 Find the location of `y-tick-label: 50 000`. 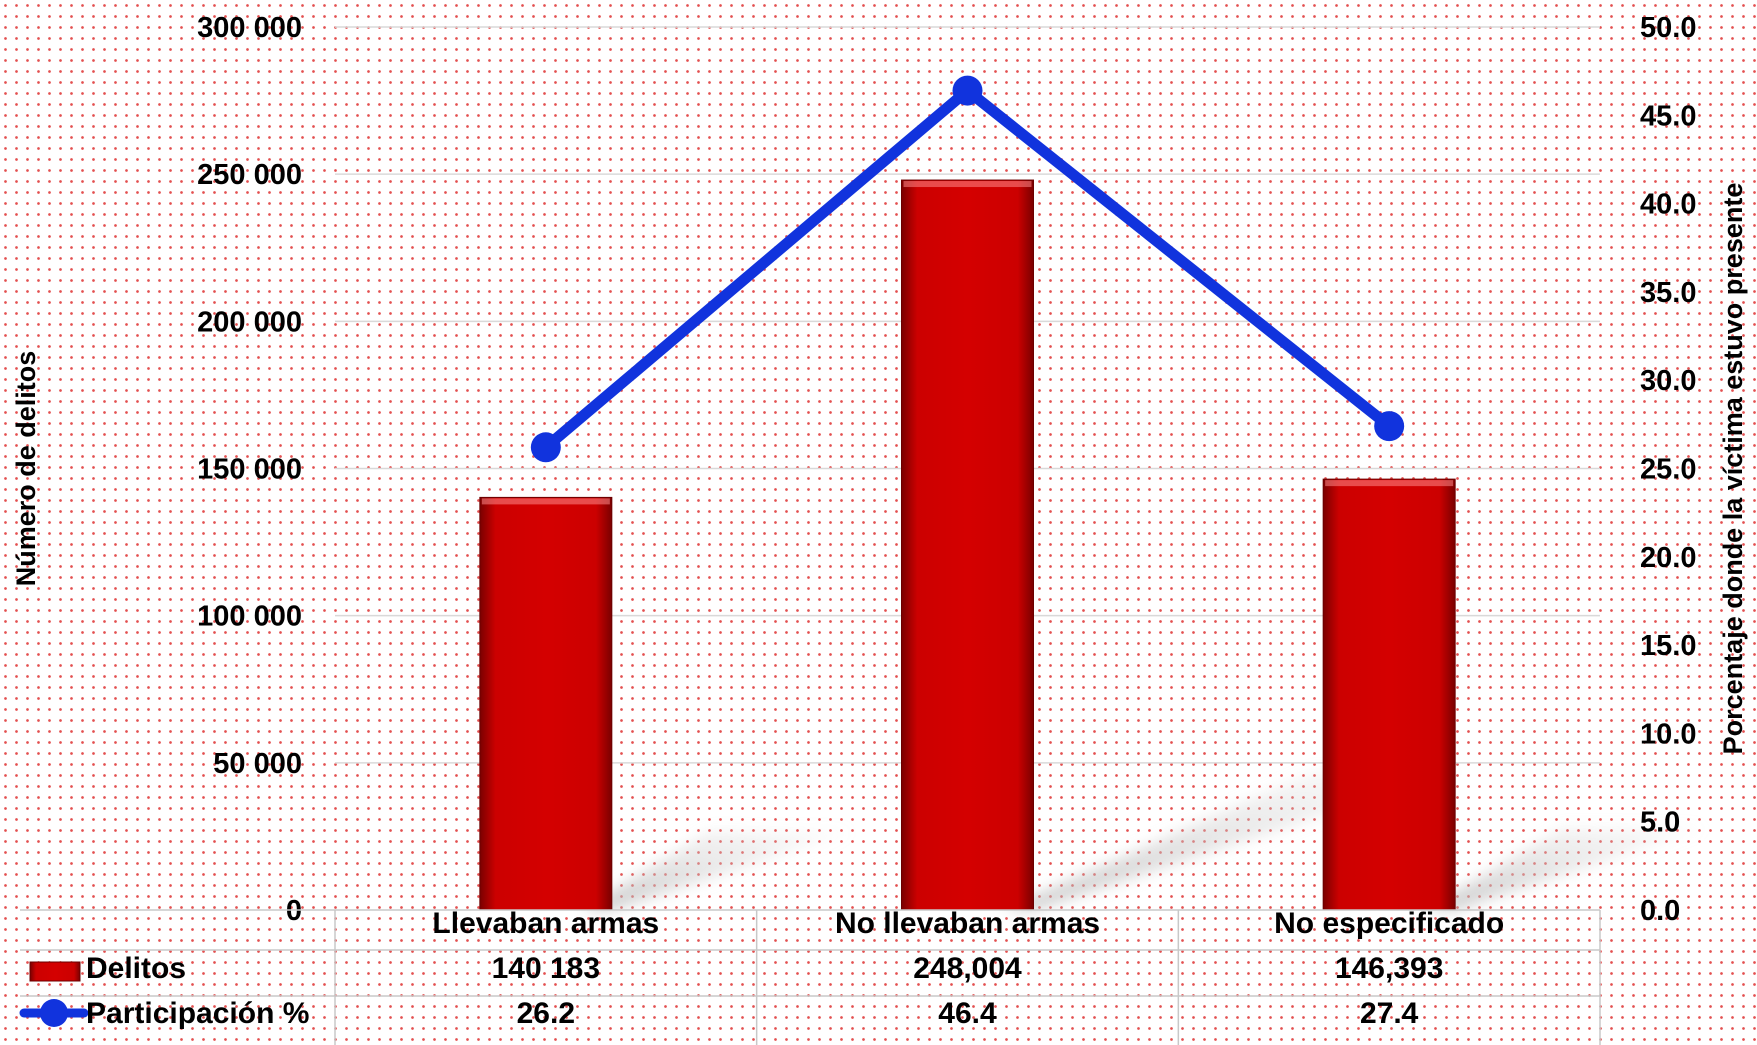

y-tick-label: 50 000 is located at coordinates (257, 764).